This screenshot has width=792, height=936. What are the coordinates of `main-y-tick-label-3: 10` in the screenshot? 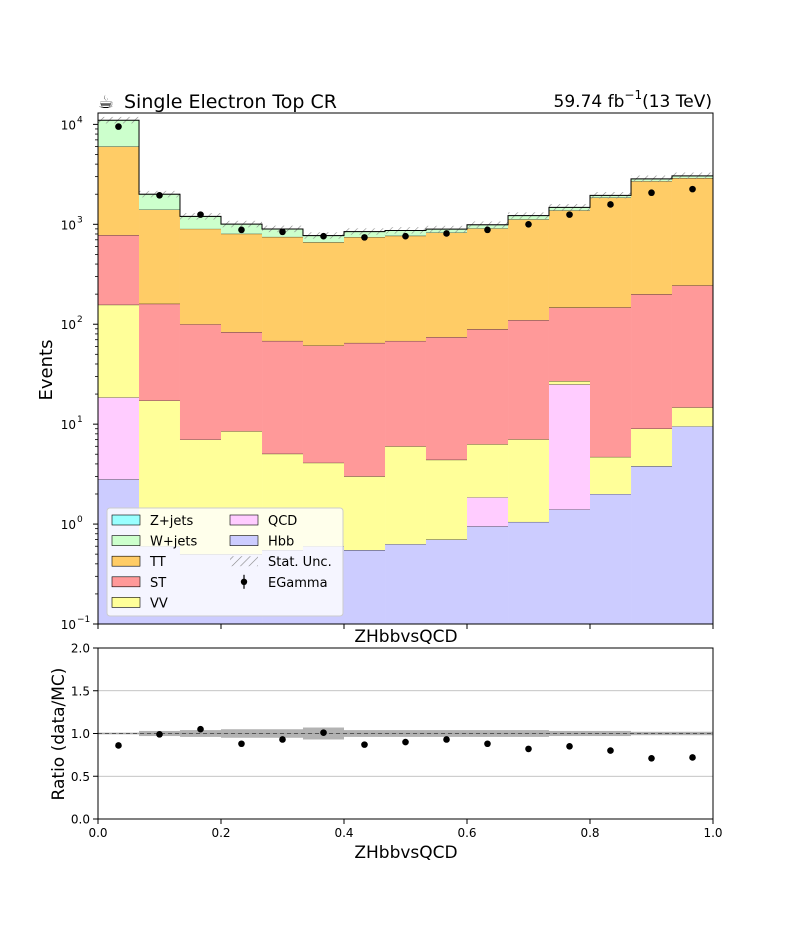 It's located at (68, 325).